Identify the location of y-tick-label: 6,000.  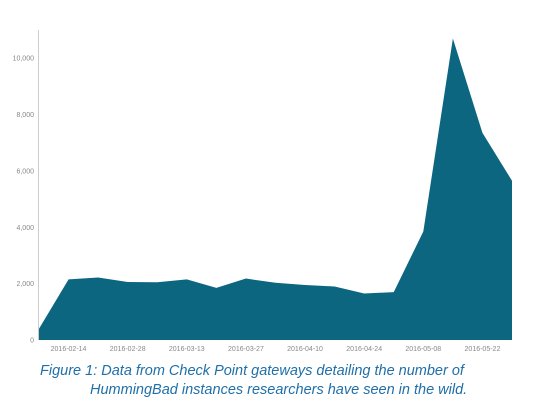
(25, 171).